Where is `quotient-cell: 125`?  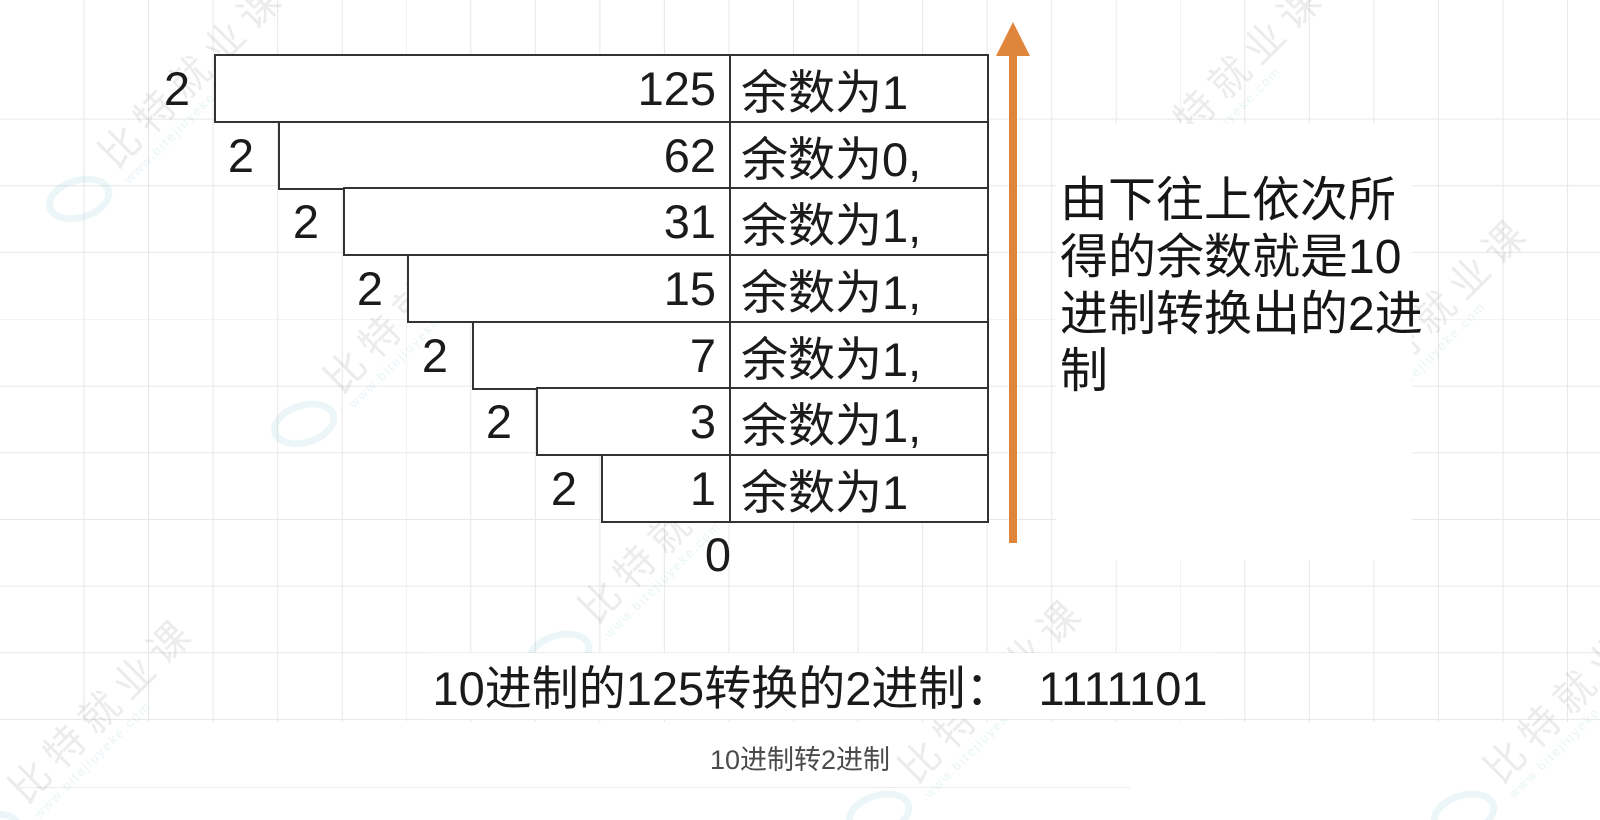
quotient-cell: 125 is located at coordinates (472, 88).